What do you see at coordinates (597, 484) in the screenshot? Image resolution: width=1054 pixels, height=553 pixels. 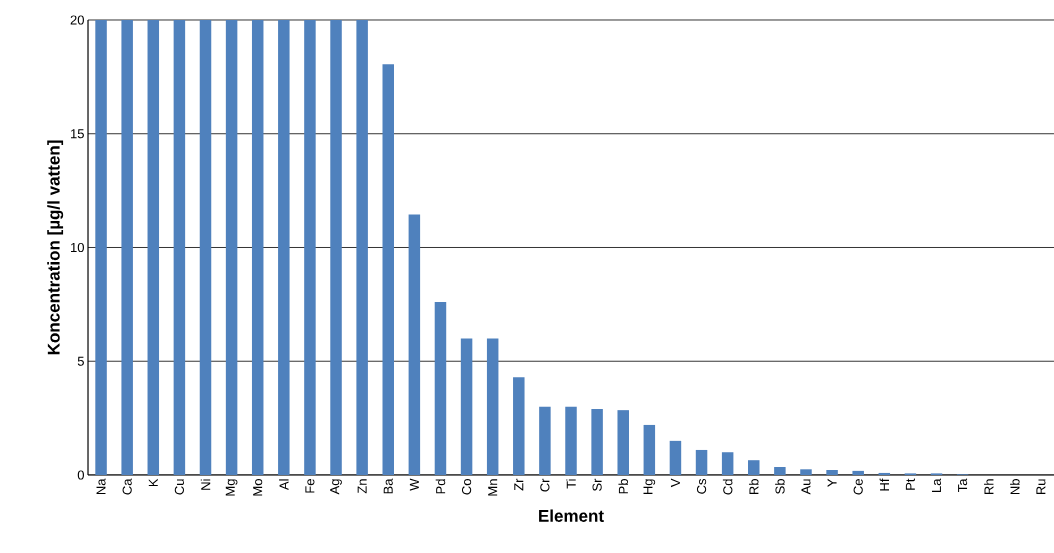 I see `x-tick-label: Sr` at bounding box center [597, 484].